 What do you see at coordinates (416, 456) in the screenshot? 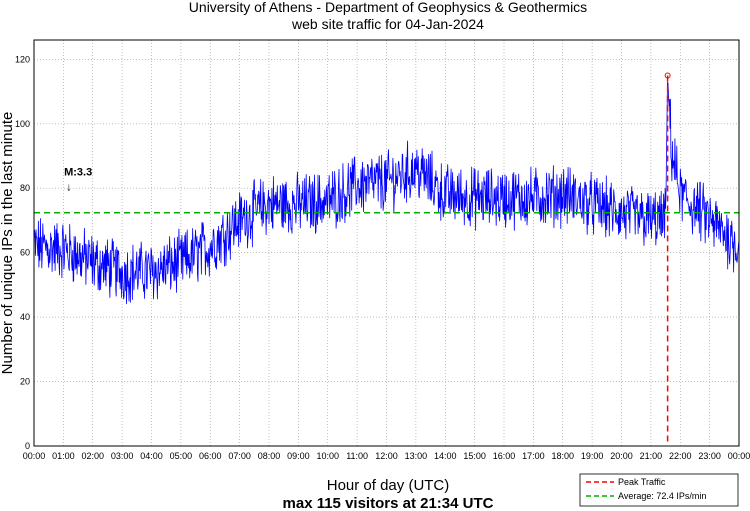
I see `x-tick-label: 13:00` at bounding box center [416, 456].